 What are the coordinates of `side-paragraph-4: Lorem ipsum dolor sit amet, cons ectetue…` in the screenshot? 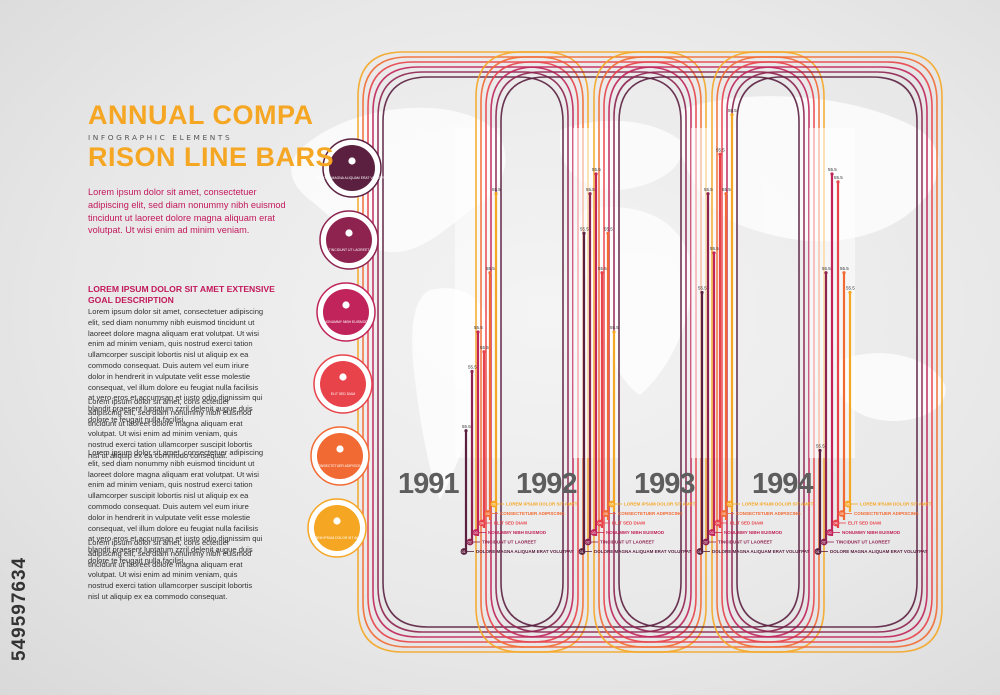 It's located at (170, 569).